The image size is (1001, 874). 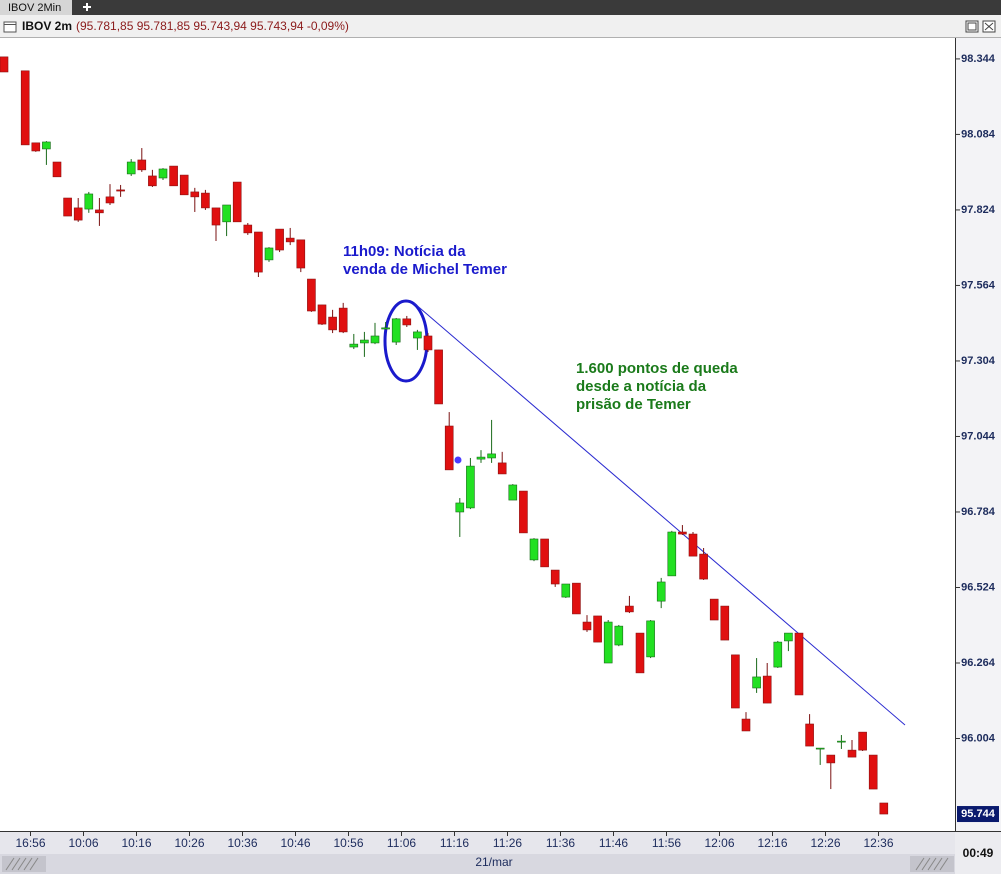 I want to click on annotation-text: 1.600 pontos de queda, so click(x=657, y=368).